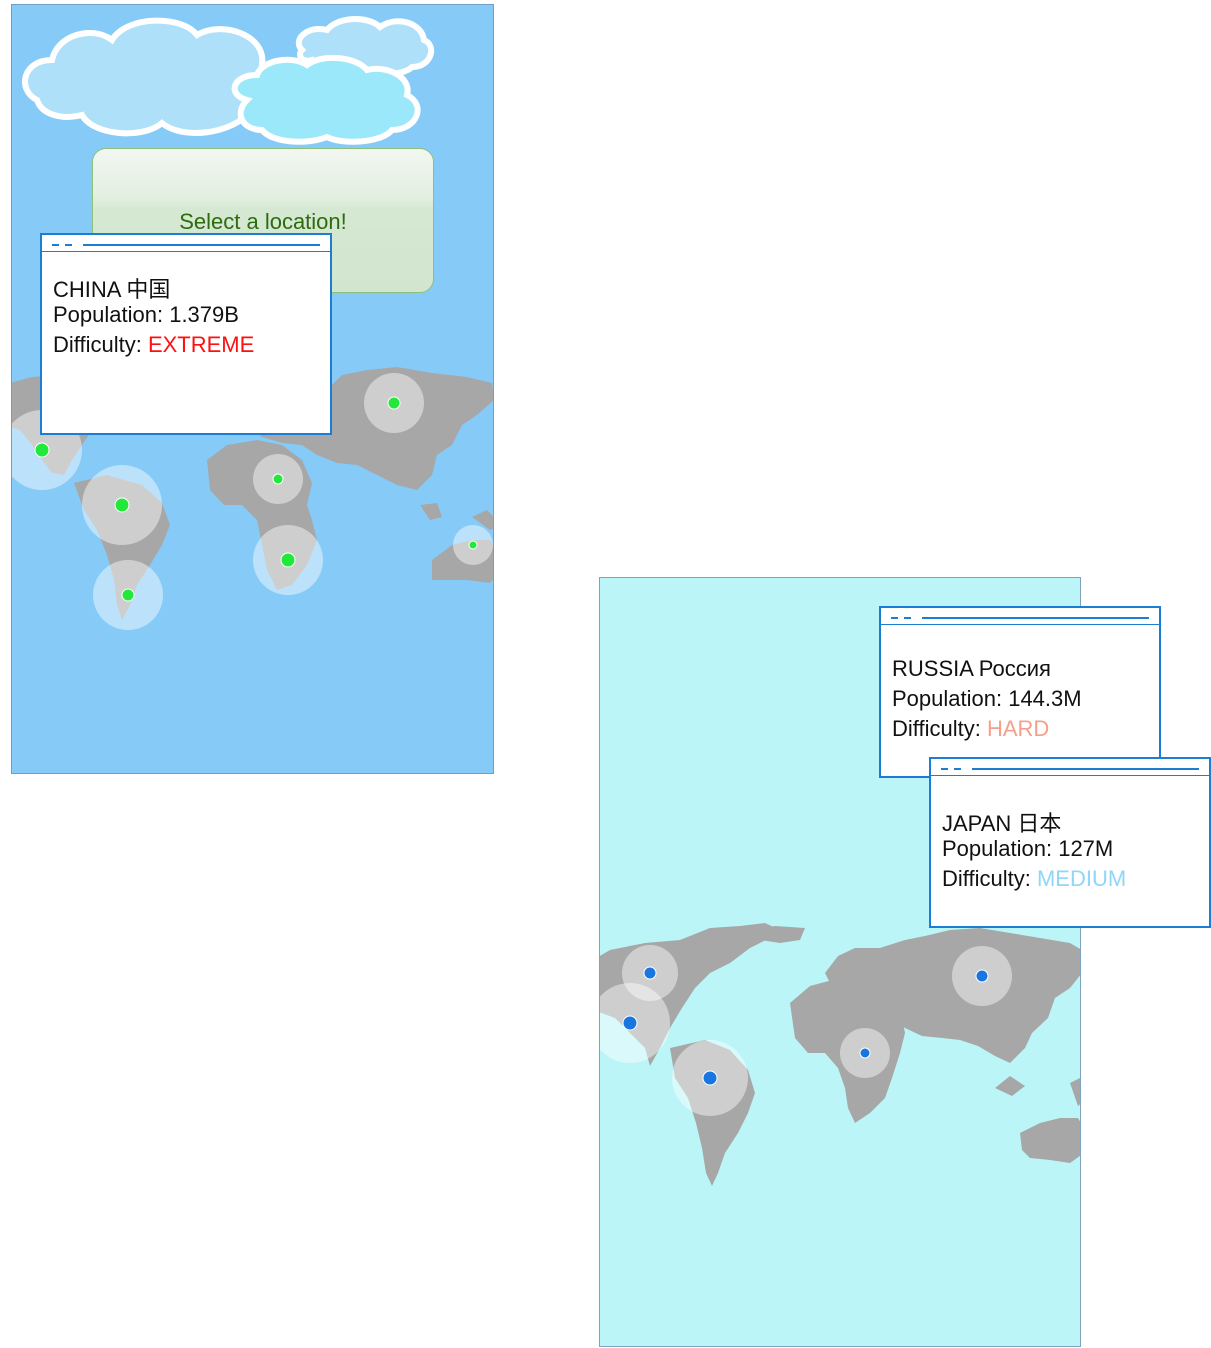  I want to click on difficulty-line: Difficulty: EXTREME, so click(153, 345).